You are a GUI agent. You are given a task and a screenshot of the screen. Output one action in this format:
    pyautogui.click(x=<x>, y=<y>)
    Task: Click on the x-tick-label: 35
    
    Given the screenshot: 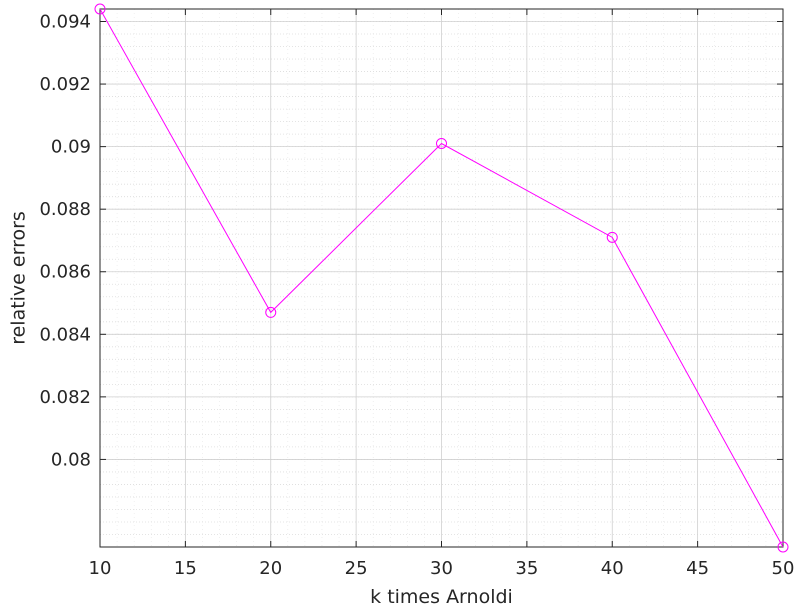 What is the action you would take?
    pyautogui.click(x=526, y=568)
    